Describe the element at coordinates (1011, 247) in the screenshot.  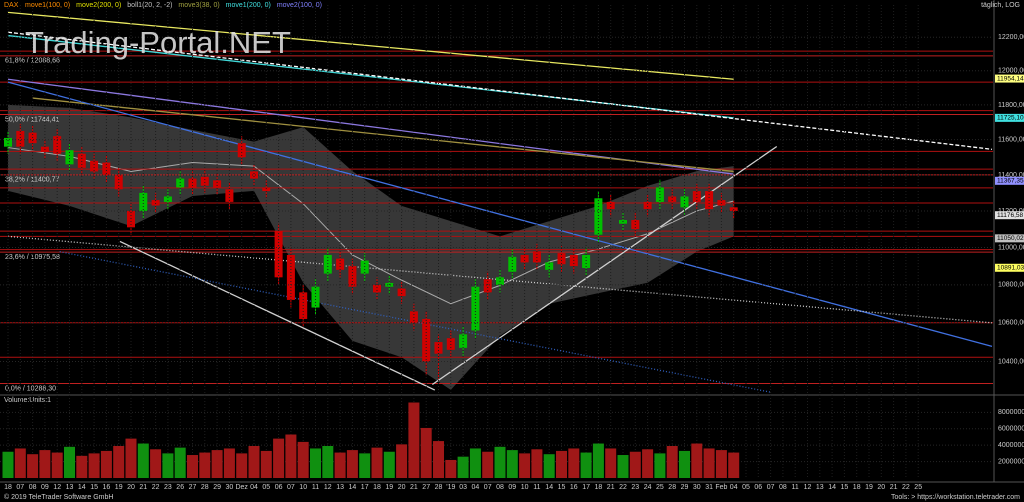
I see `y-tick-label: 11000,00` at that location.